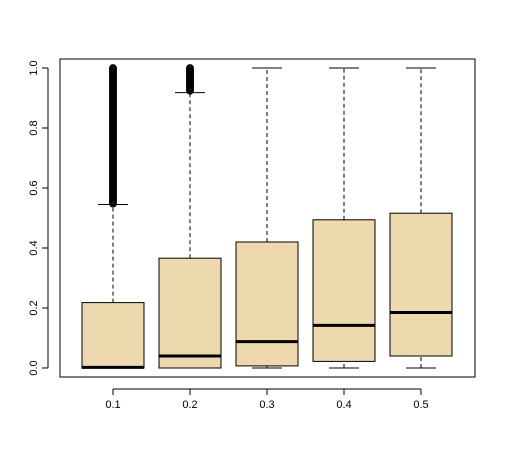 Image resolution: width=506 pixels, height=452 pixels. I want to click on x-tick-label: 0.1, so click(112, 405).